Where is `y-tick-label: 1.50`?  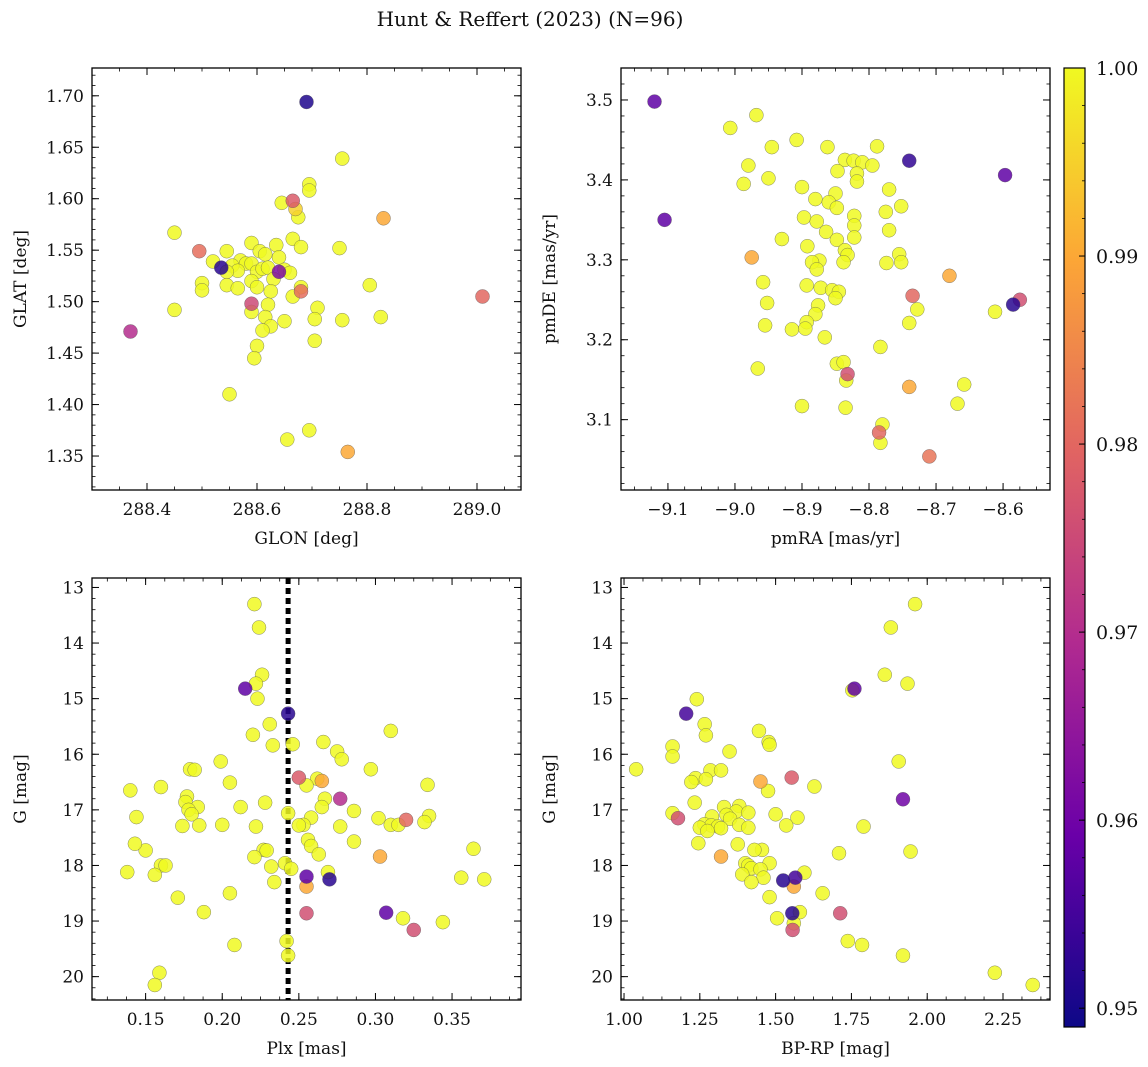
y-tick-label: 1.50 is located at coordinates (65, 303).